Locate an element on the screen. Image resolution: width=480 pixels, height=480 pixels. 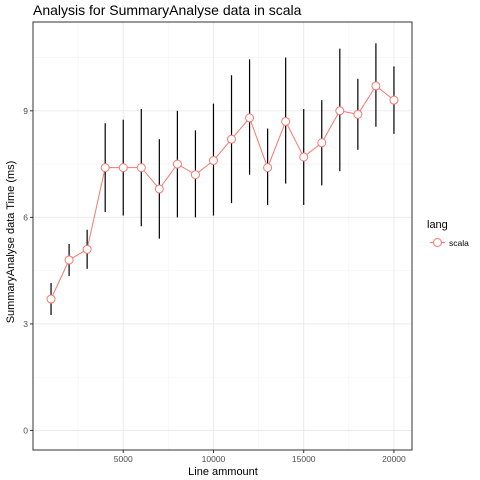
y-tick-label: 9 is located at coordinates (25, 111).